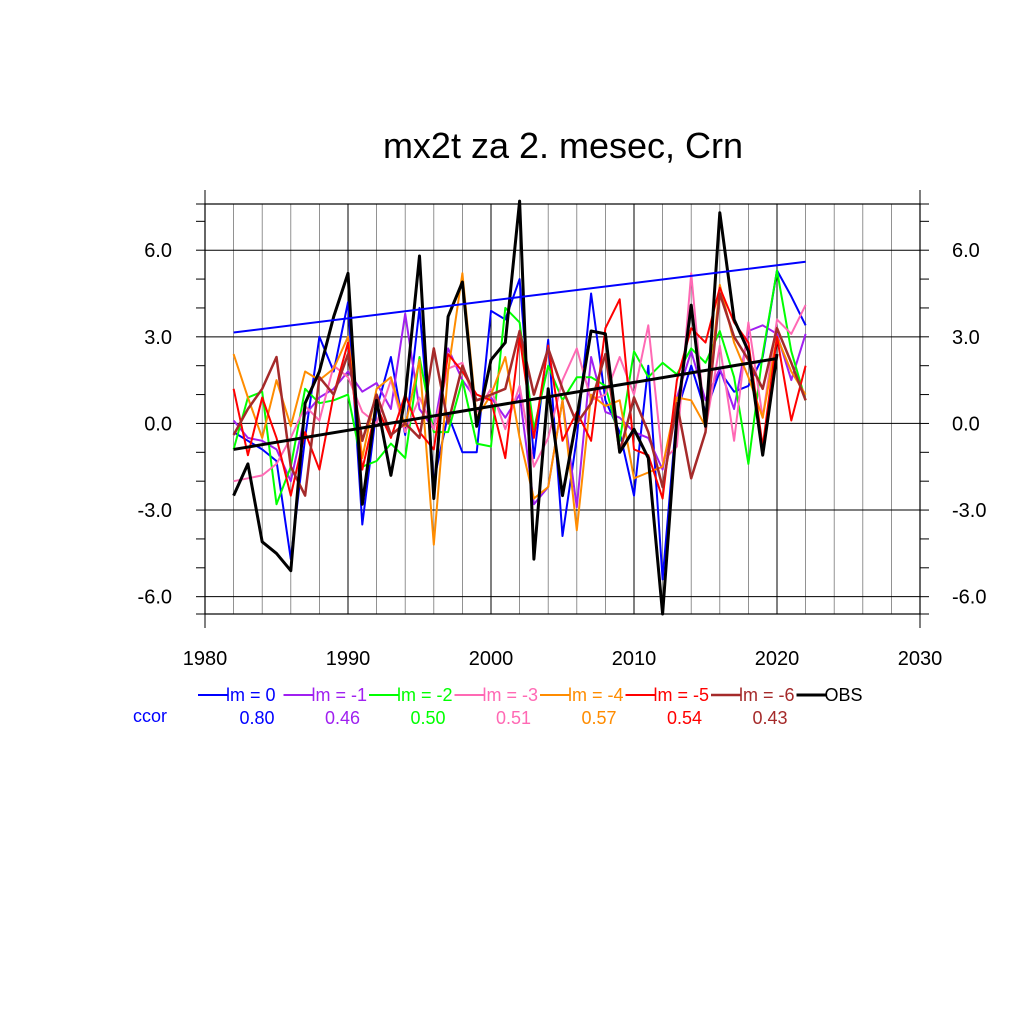 This screenshot has height=1024, width=1024. What do you see at coordinates (966, 251) in the screenshot?
I see `y-tick-label-right: 6.0` at bounding box center [966, 251].